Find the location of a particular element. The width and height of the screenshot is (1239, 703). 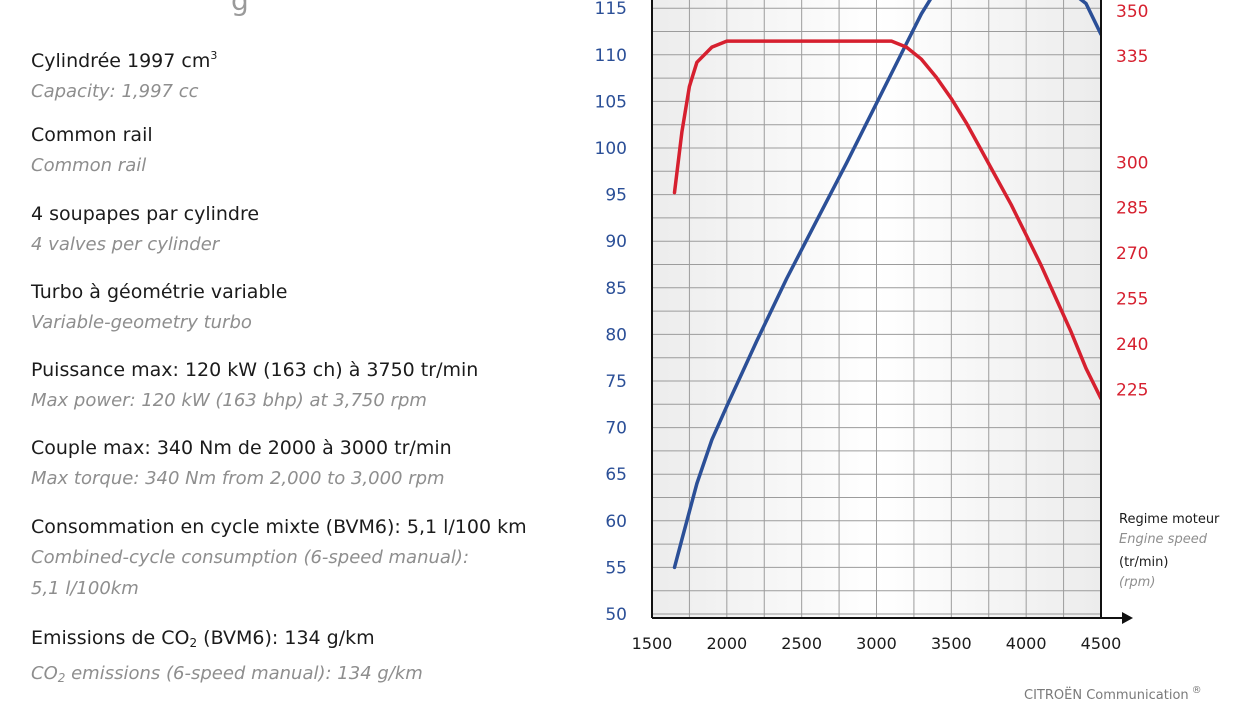

x-tick-label: 2000 is located at coordinates (726, 643).